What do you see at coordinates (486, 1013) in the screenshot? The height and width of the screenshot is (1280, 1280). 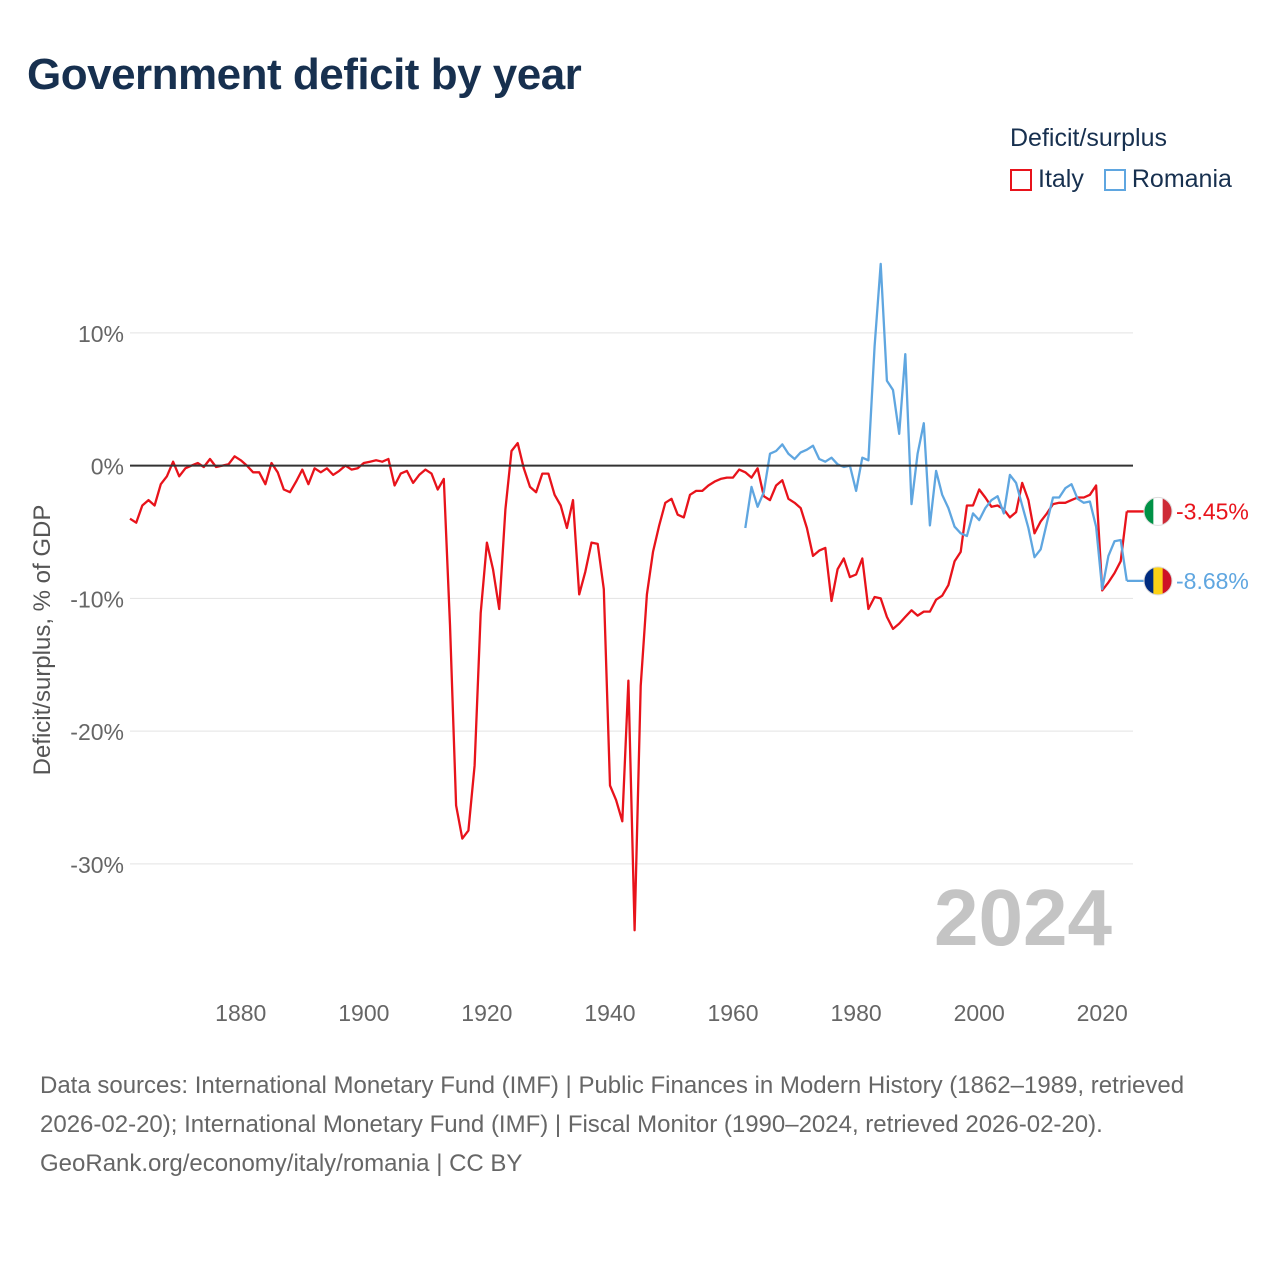 I see `x-tick-label: 1920` at bounding box center [486, 1013].